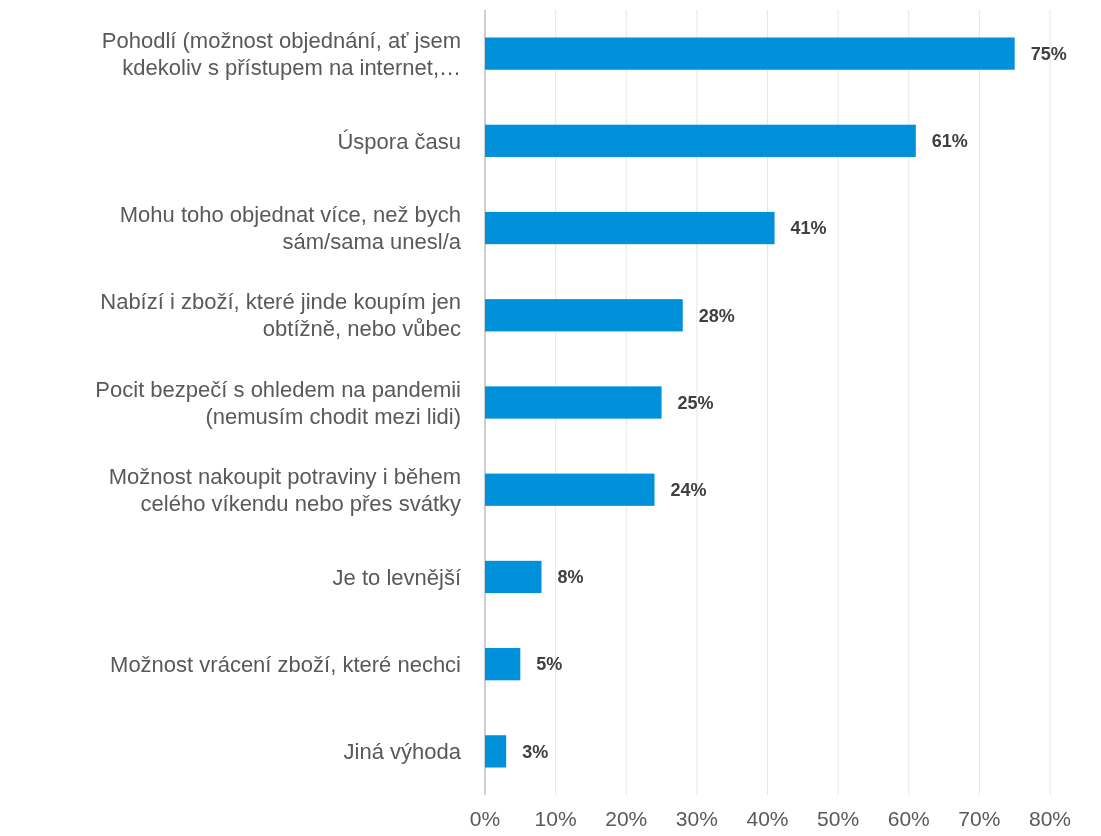  What do you see at coordinates (402, 752) in the screenshot?
I see `y-tick-label: Jiná výhoda` at bounding box center [402, 752].